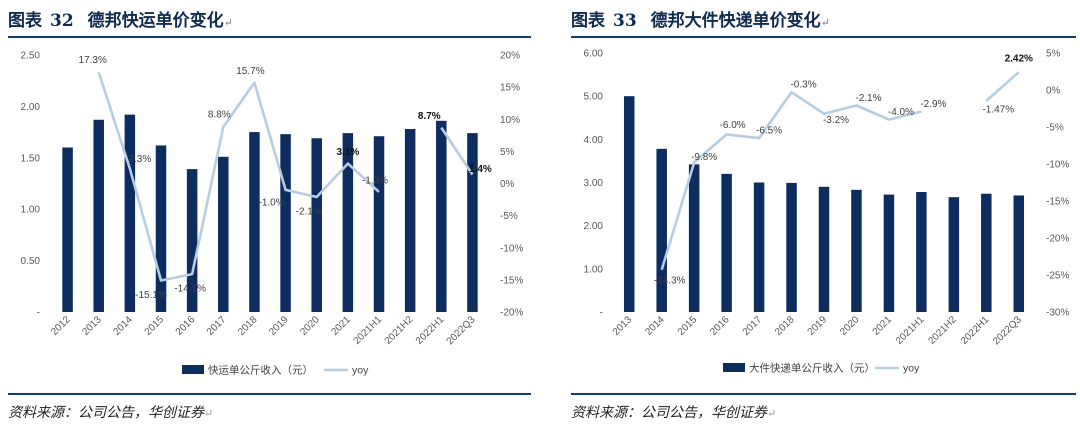 Image resolution: width=1080 pixels, height=428 pixels. What do you see at coordinates (1057, 313) in the screenshot?
I see `y-right-tick-label: -30%` at bounding box center [1057, 313].